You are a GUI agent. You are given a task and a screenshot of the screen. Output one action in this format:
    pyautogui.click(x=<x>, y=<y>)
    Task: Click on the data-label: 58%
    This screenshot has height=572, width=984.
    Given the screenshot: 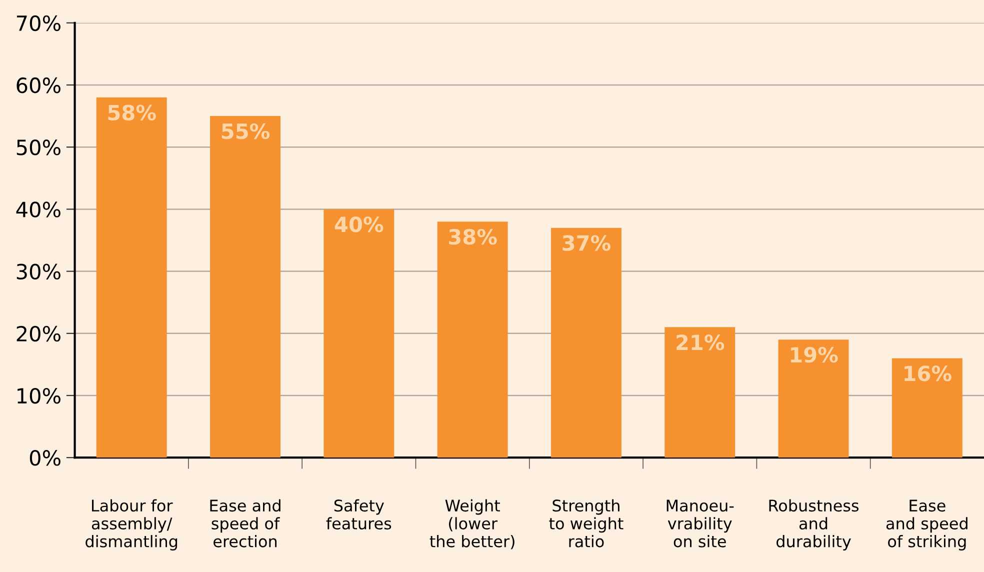 What is the action you would take?
    pyautogui.click(x=132, y=112)
    